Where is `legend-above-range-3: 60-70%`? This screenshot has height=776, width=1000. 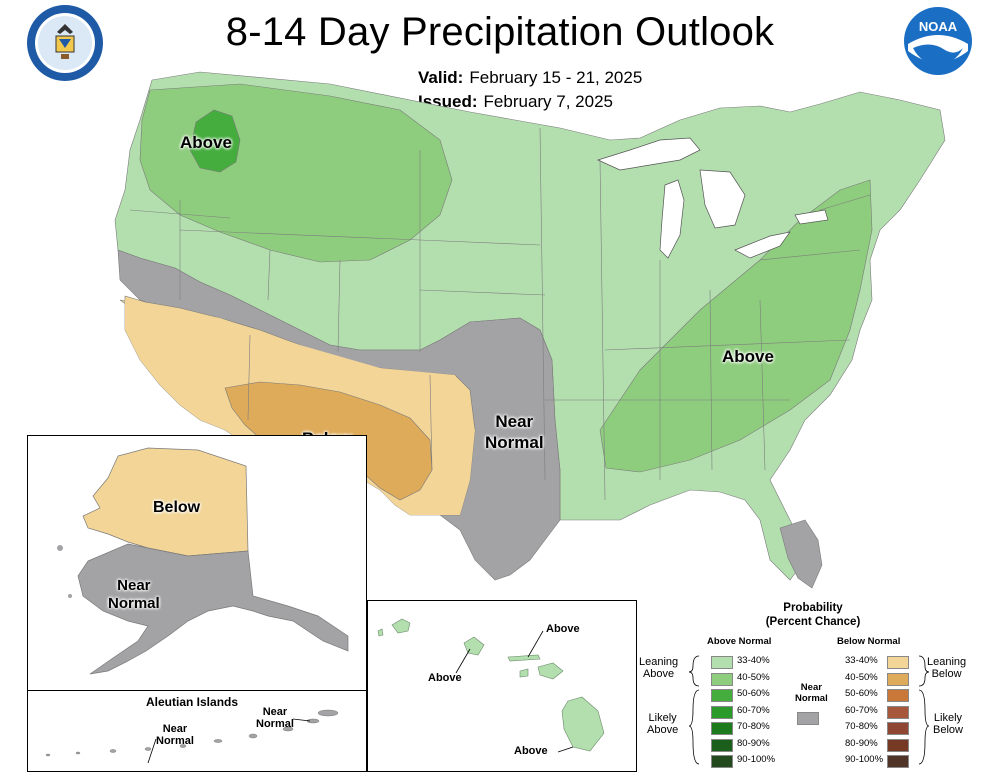 legend-above-range-3: 60-70% is located at coordinates (753, 710).